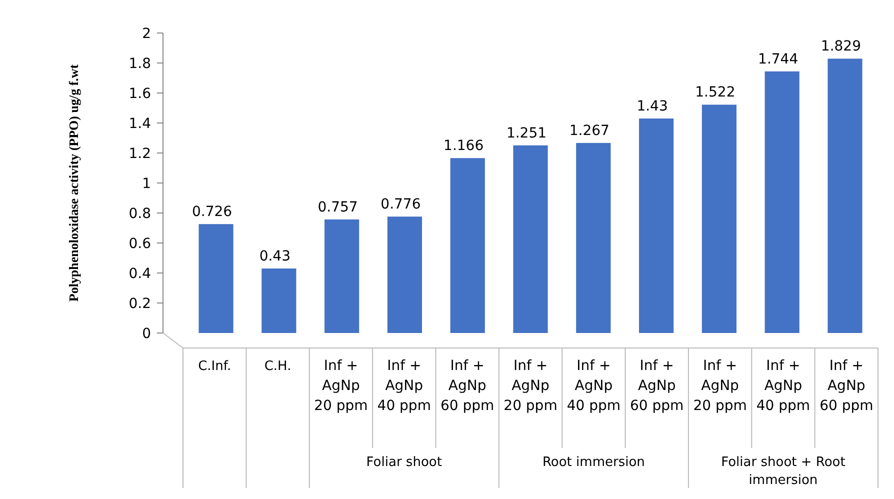 Image resolution: width=894 pixels, height=499 pixels. I want to click on y-tick-label: 0.2, so click(139, 304).